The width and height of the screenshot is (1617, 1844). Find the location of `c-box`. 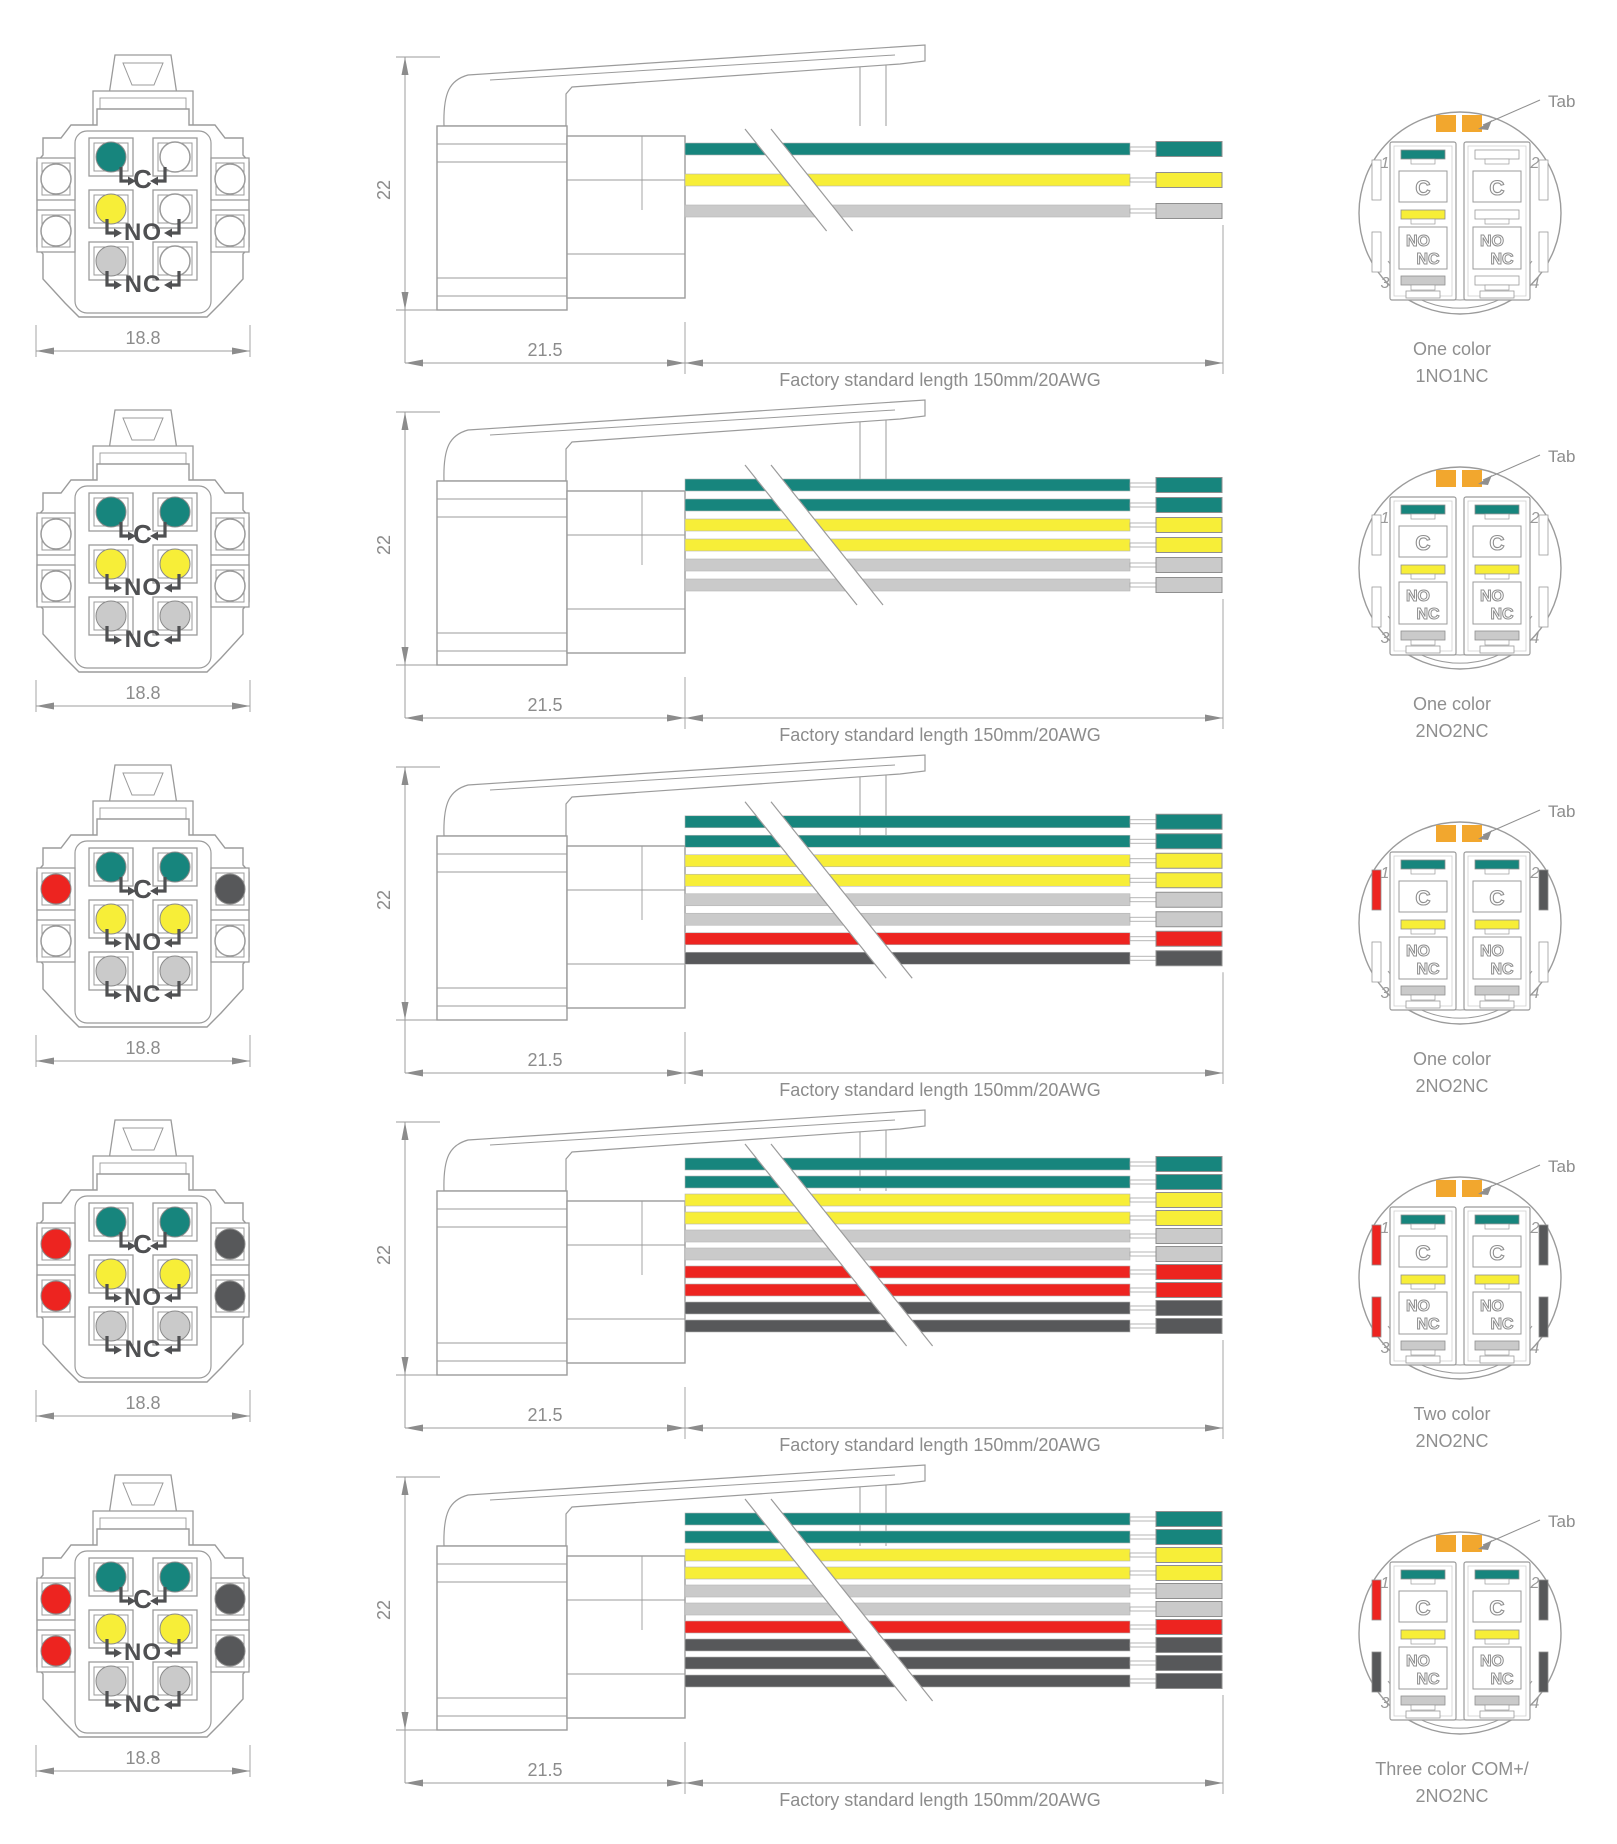

c-box is located at coordinates (1423, 541).